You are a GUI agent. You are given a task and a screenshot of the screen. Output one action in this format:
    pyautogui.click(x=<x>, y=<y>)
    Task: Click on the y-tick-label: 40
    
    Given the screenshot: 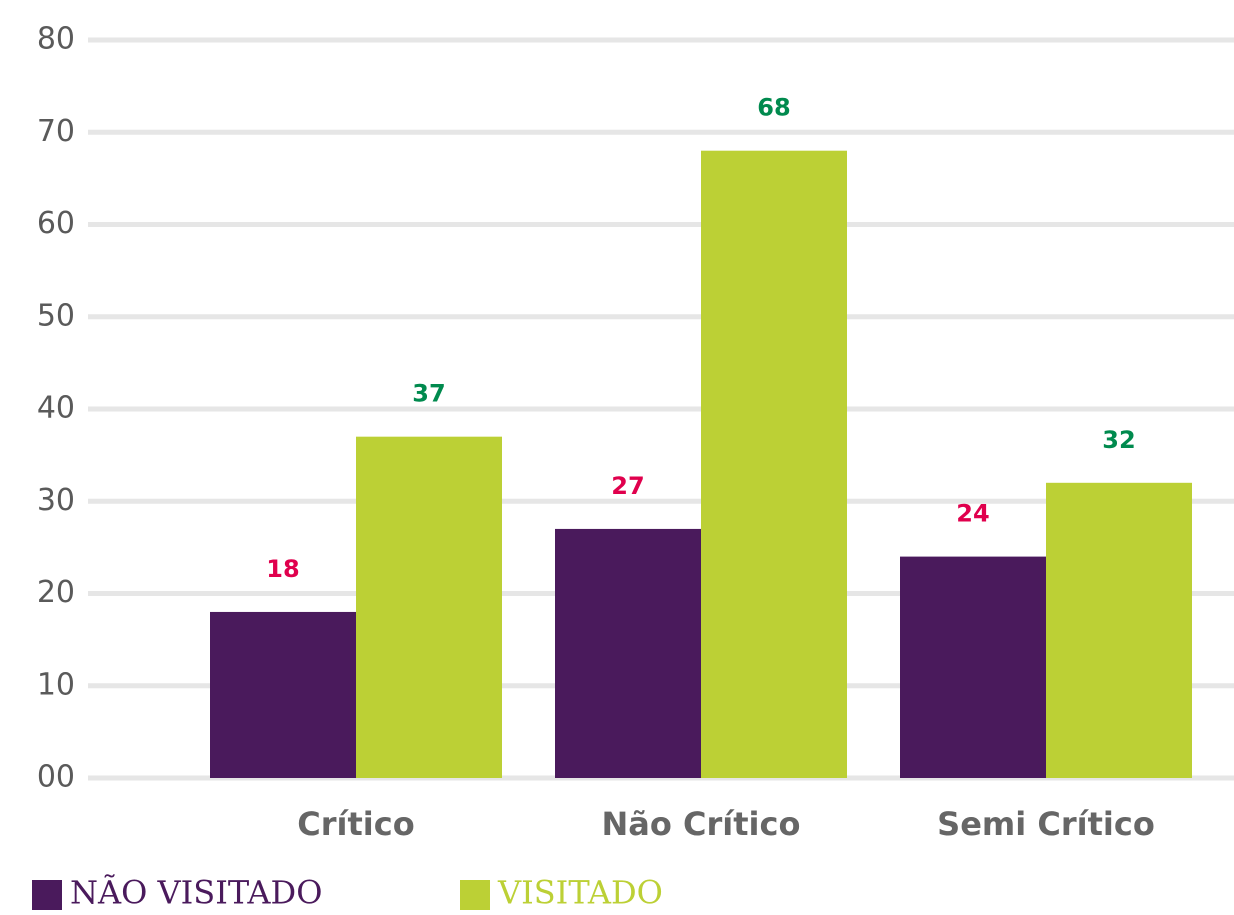 What is the action you would take?
    pyautogui.click(x=56, y=408)
    